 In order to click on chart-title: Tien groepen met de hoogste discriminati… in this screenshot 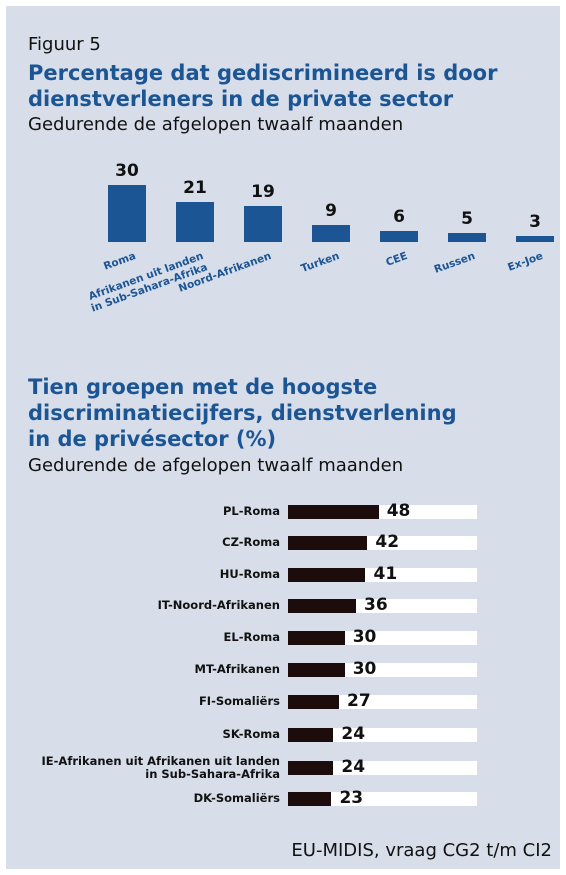, I will do `click(242, 413)`.